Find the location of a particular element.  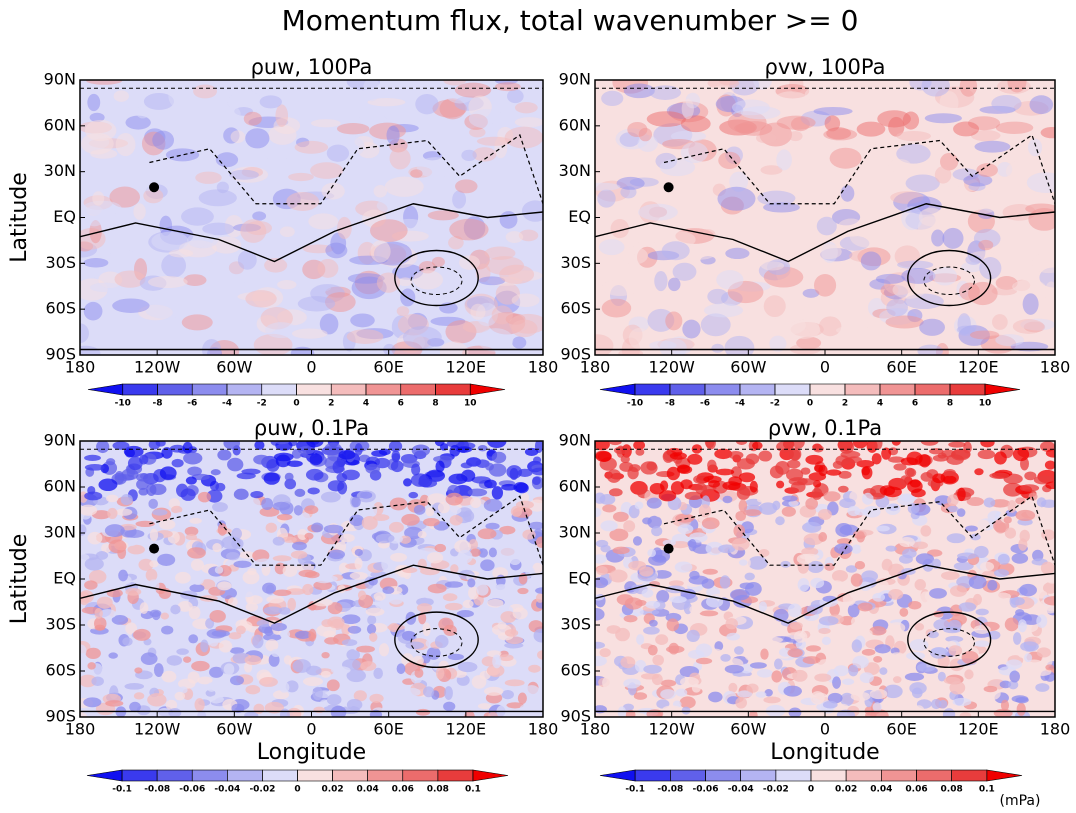

y-tick-label: 90N is located at coordinates (575, 79).